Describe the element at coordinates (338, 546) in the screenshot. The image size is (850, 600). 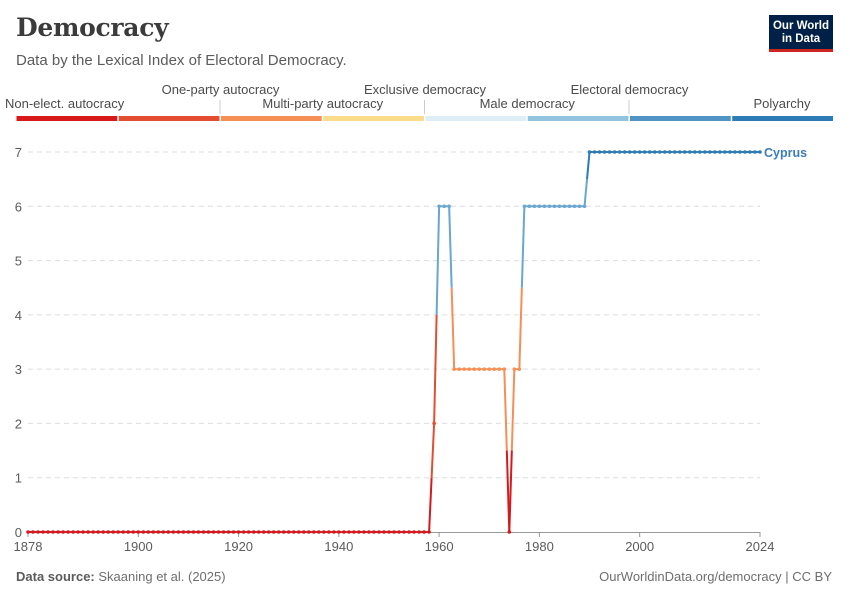
I see `x-tick-label-1940: 1940` at that location.